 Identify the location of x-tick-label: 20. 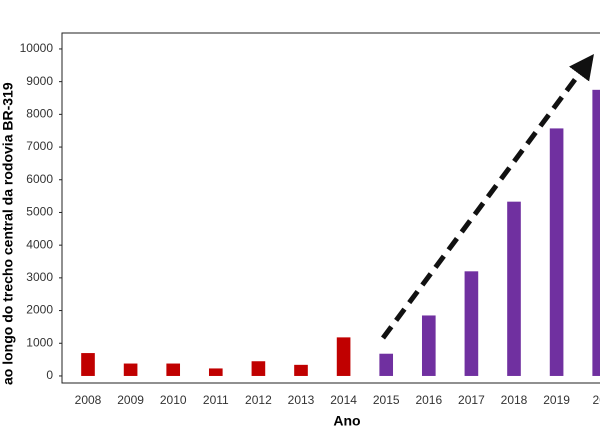
(596, 400).